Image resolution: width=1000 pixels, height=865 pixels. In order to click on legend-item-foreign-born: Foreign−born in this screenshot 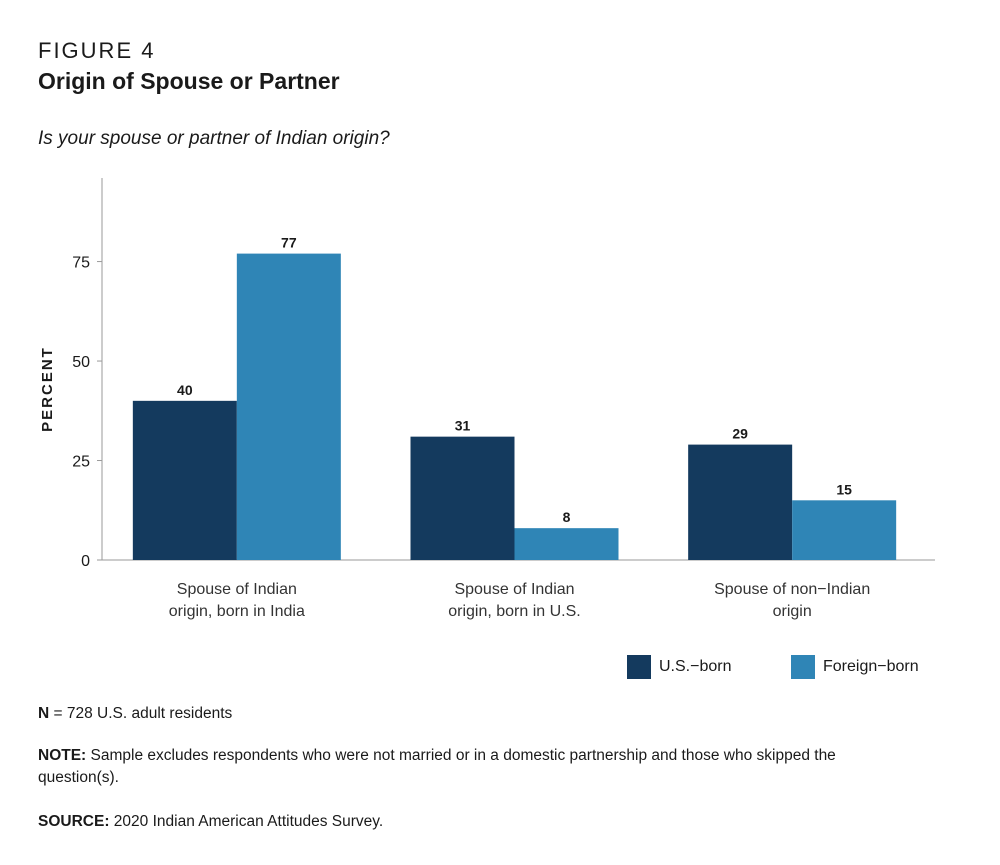, I will do `click(855, 667)`.